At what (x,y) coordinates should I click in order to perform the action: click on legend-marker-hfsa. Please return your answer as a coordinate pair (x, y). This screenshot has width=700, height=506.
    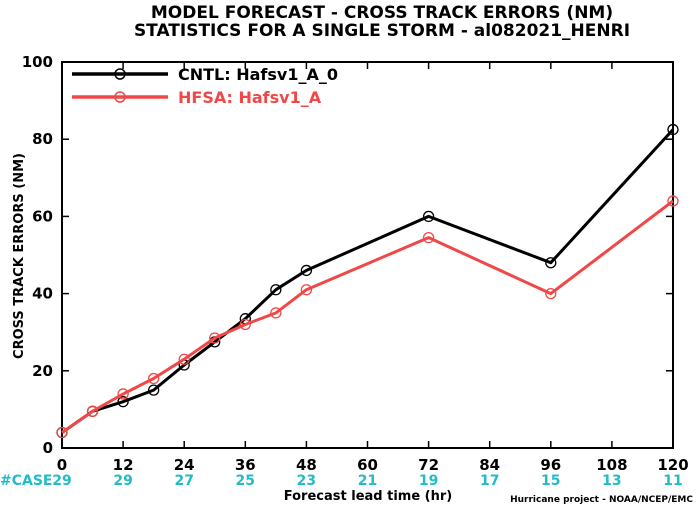
    Looking at the image, I should click on (120, 97).